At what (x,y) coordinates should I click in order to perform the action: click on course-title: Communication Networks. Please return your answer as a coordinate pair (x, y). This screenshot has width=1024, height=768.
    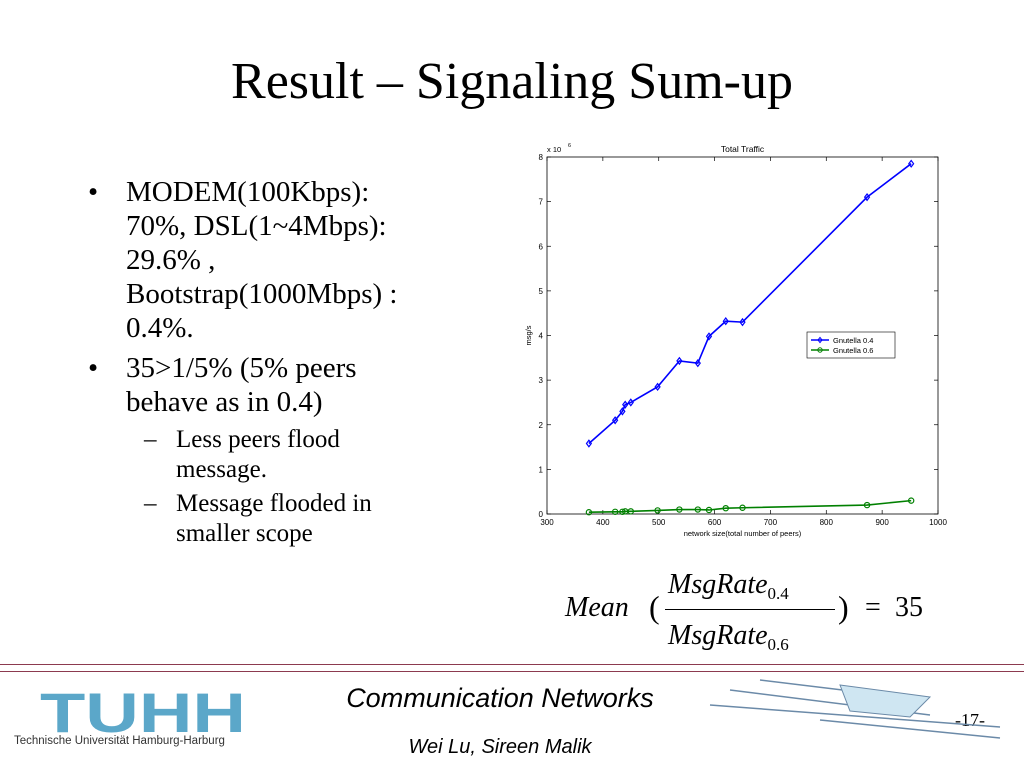
    Looking at the image, I should click on (500, 698).